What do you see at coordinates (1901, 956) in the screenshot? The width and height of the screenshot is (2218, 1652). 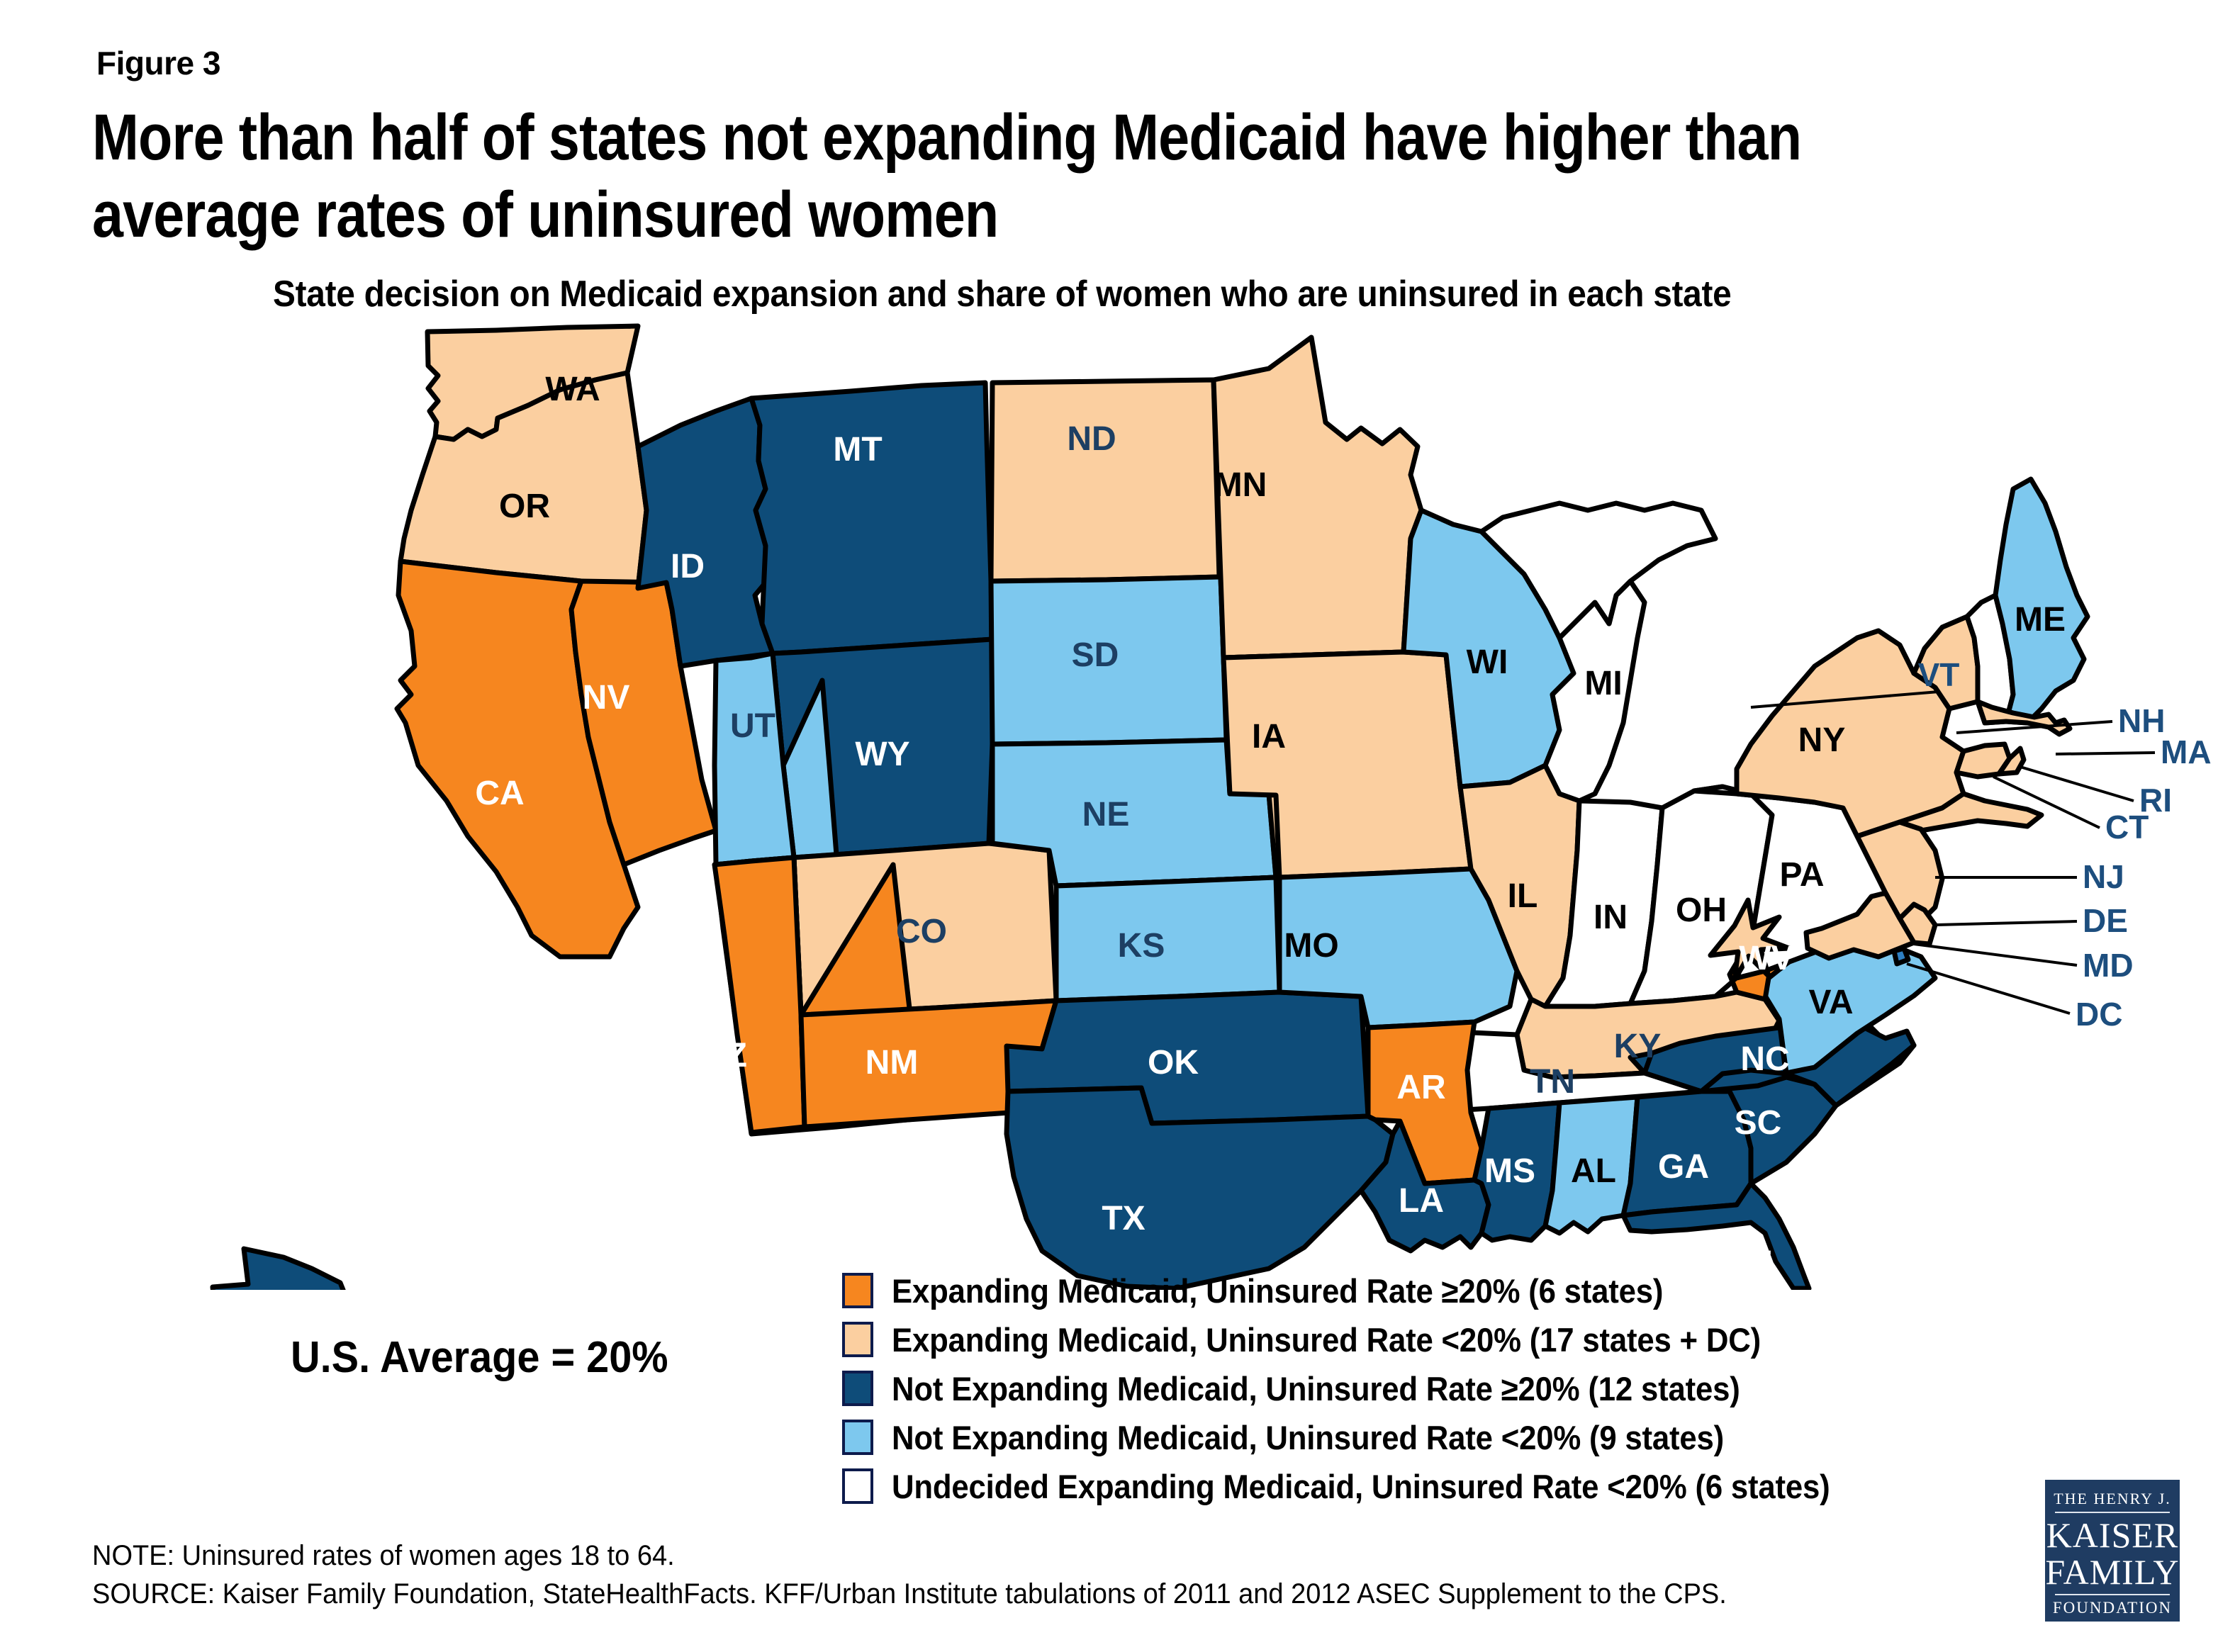 I see `state-DC` at bounding box center [1901, 956].